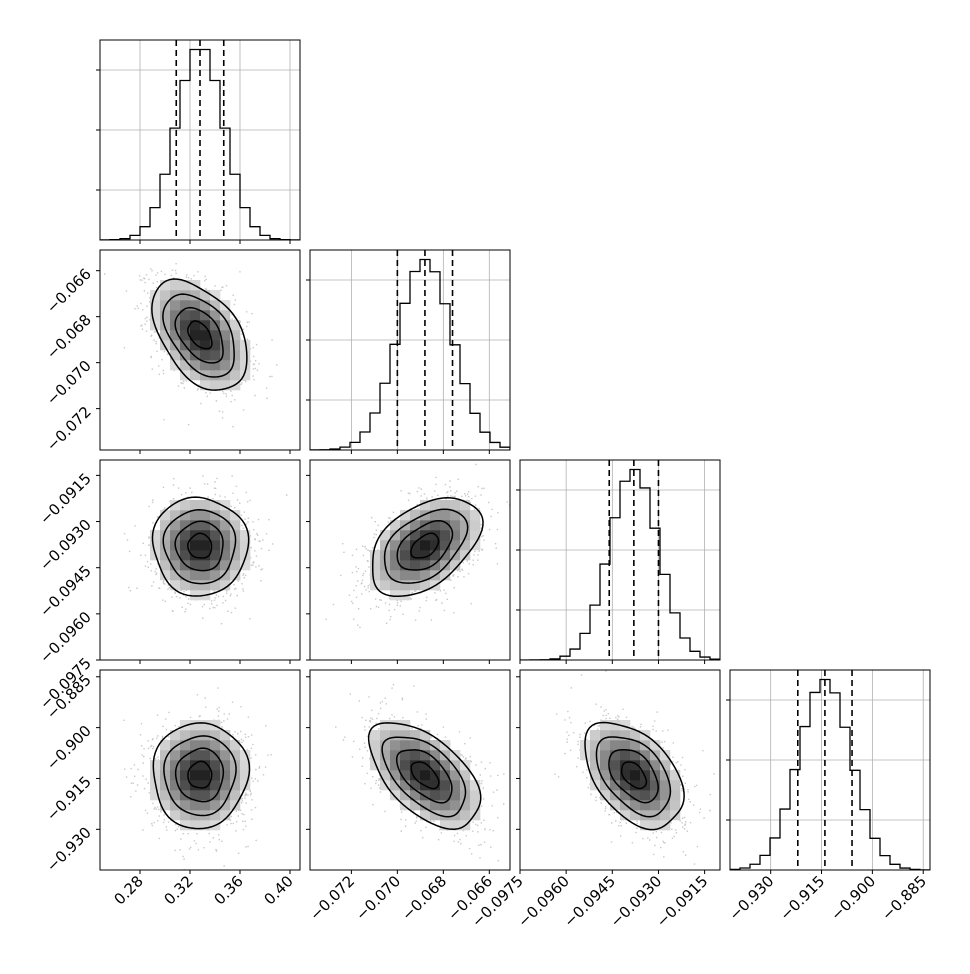 The height and width of the screenshot is (974, 970). I want to click on hist-1-bars, so click(410, 354).